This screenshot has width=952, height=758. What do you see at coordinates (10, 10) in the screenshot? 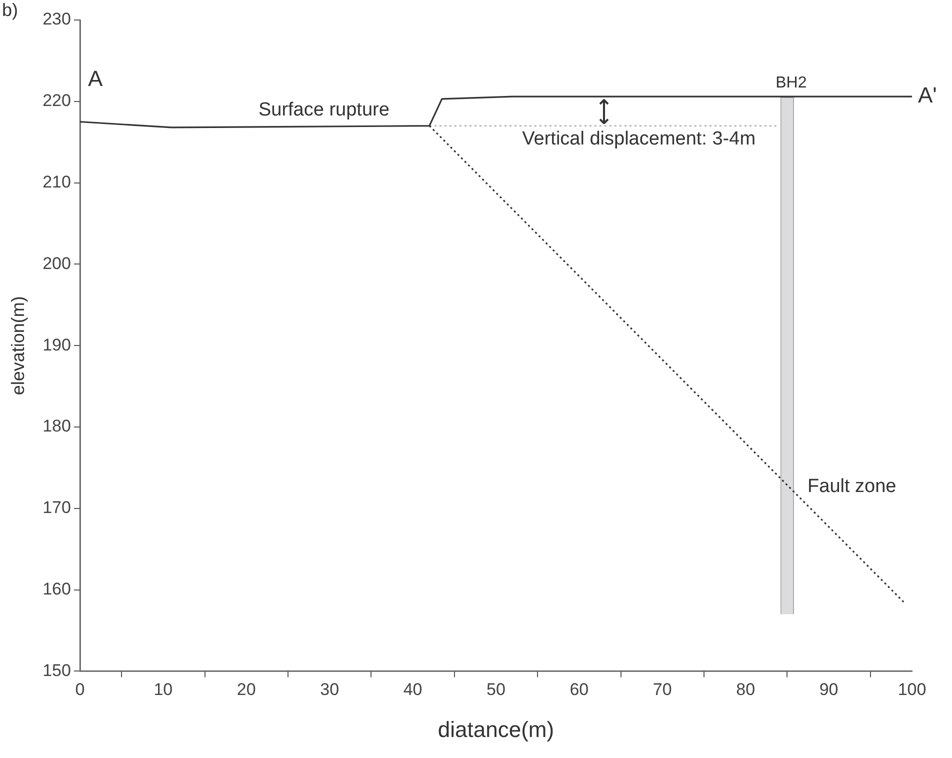
I see `chart-title: b)` at bounding box center [10, 10].